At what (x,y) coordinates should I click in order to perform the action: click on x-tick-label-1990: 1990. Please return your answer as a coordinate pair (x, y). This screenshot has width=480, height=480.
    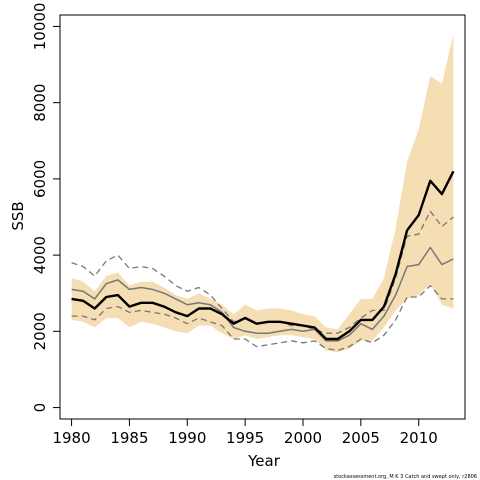
    Looking at the image, I should click on (187, 438).